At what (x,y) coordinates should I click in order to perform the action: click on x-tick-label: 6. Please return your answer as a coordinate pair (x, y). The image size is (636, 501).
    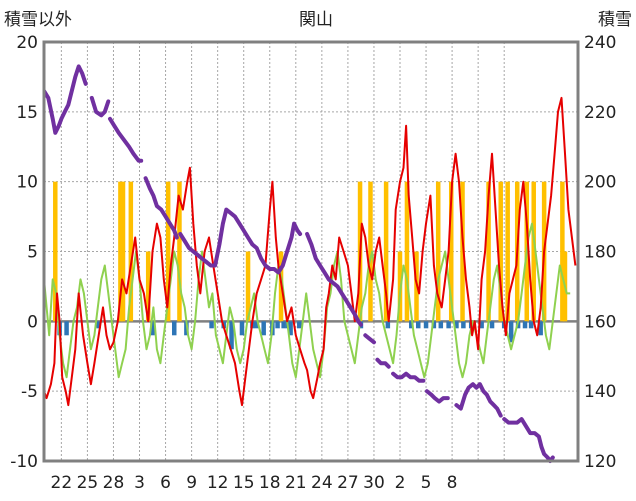
    Looking at the image, I should click on (165, 483).